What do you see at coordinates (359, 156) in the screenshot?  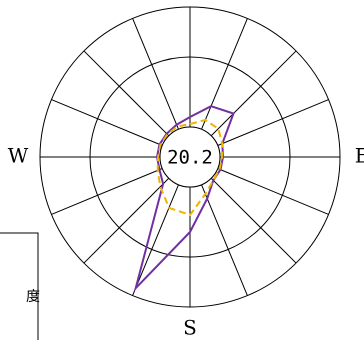 I see `direction-label: E` at bounding box center [359, 156].